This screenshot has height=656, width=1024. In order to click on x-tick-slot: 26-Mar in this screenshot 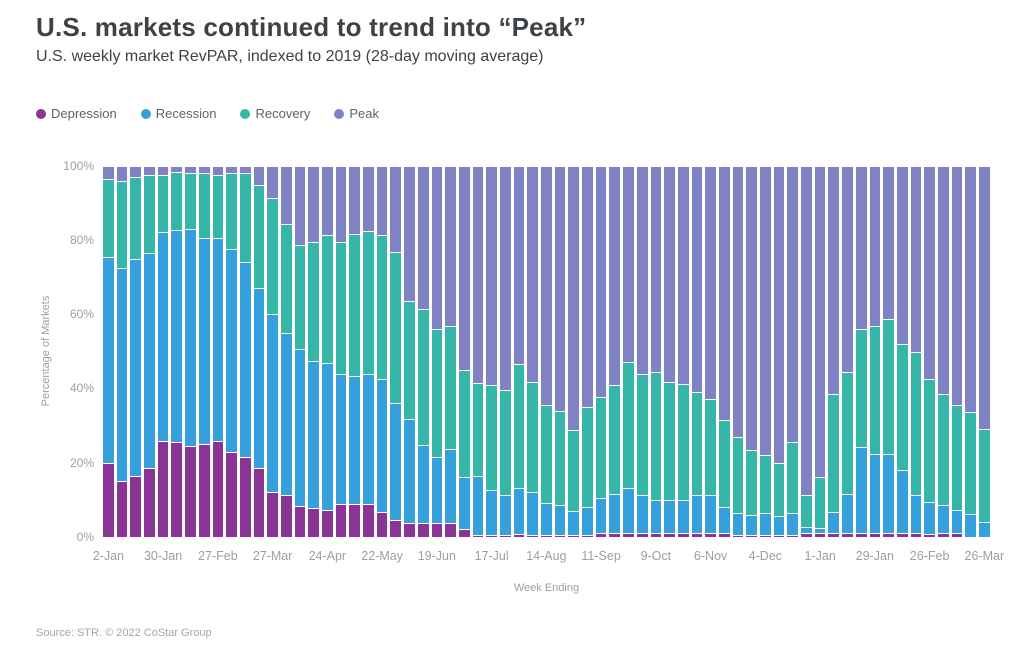, I will do `click(985, 557)`.